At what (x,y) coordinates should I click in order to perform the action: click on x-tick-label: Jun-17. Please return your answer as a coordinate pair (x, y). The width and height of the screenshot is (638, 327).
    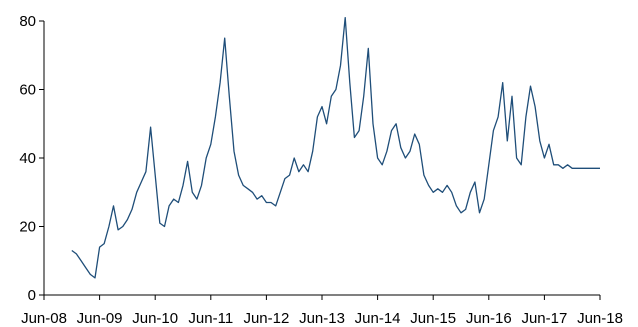
    Looking at the image, I should click on (544, 318).